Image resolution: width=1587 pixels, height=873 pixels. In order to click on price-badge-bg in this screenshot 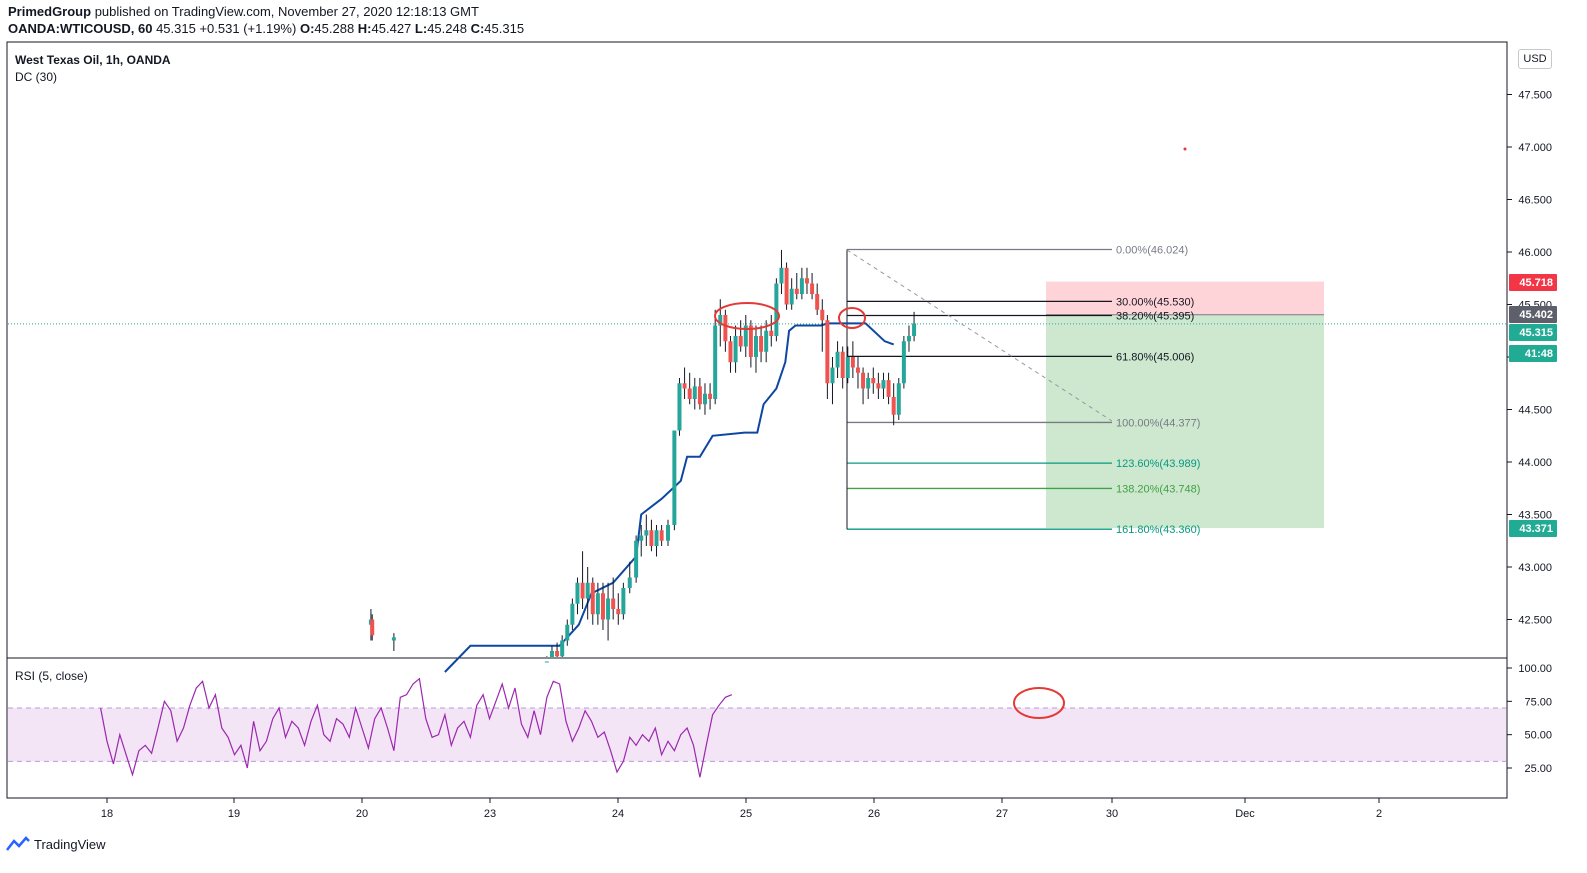, I will do `click(1533, 314)`.